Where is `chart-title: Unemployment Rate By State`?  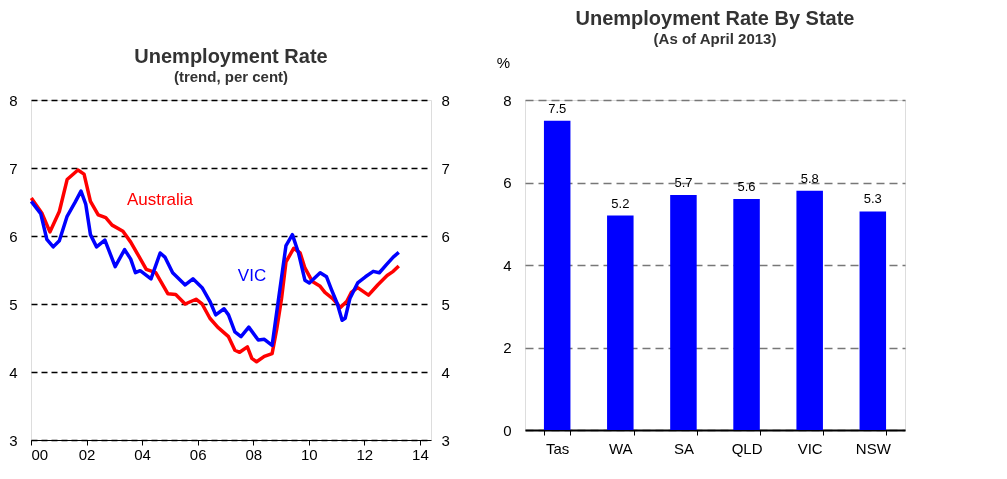 chart-title: Unemployment Rate By State is located at coordinates (715, 18).